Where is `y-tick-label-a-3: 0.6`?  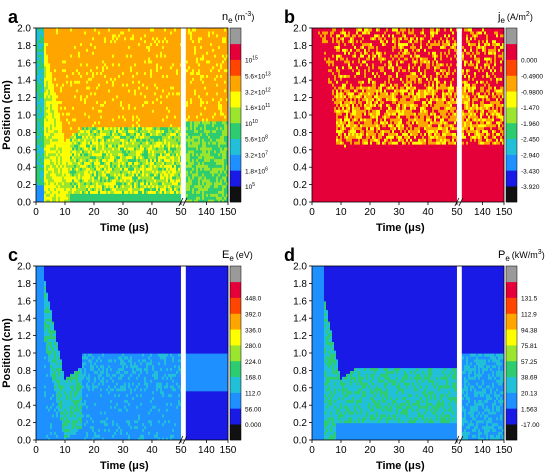
y-tick-label-a-3: 0.6 is located at coordinates (24, 150).